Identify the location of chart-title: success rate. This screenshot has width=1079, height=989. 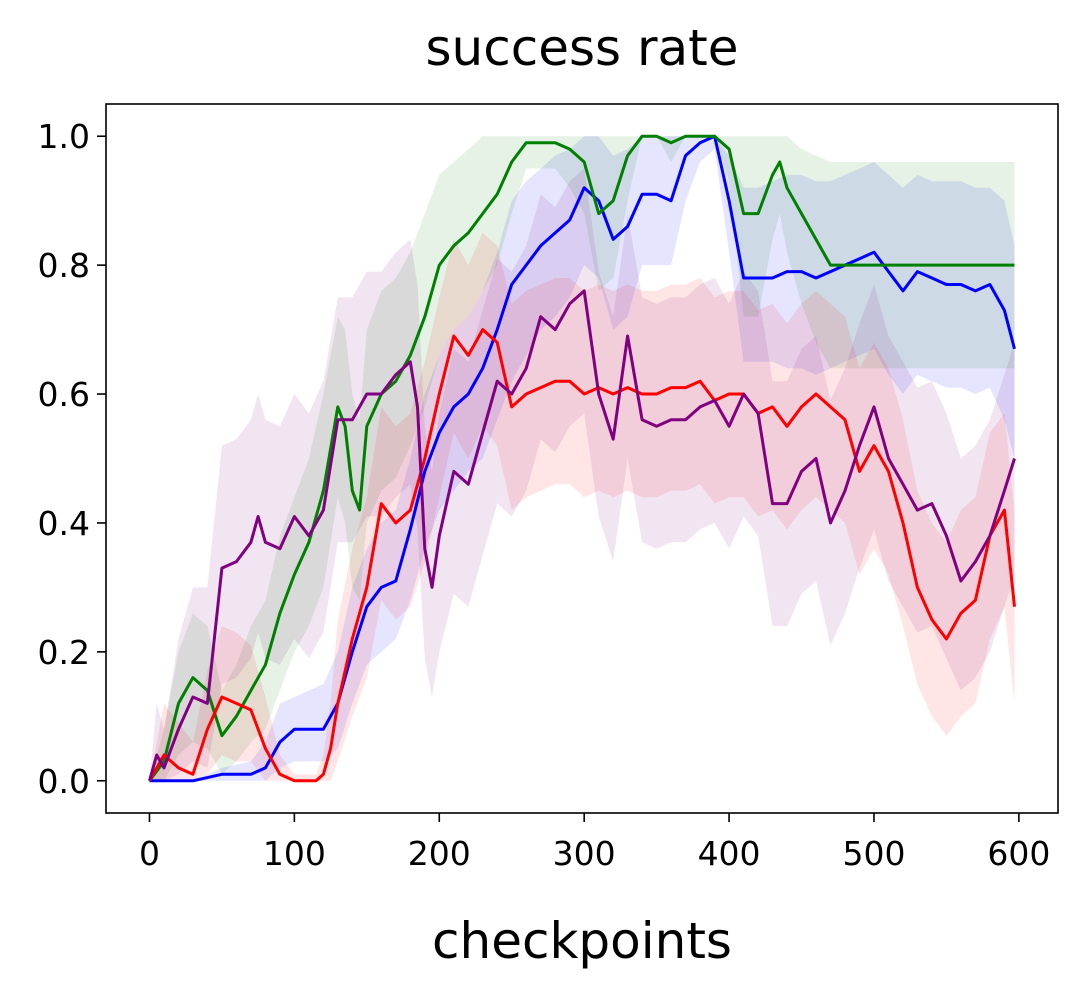
(581, 48).